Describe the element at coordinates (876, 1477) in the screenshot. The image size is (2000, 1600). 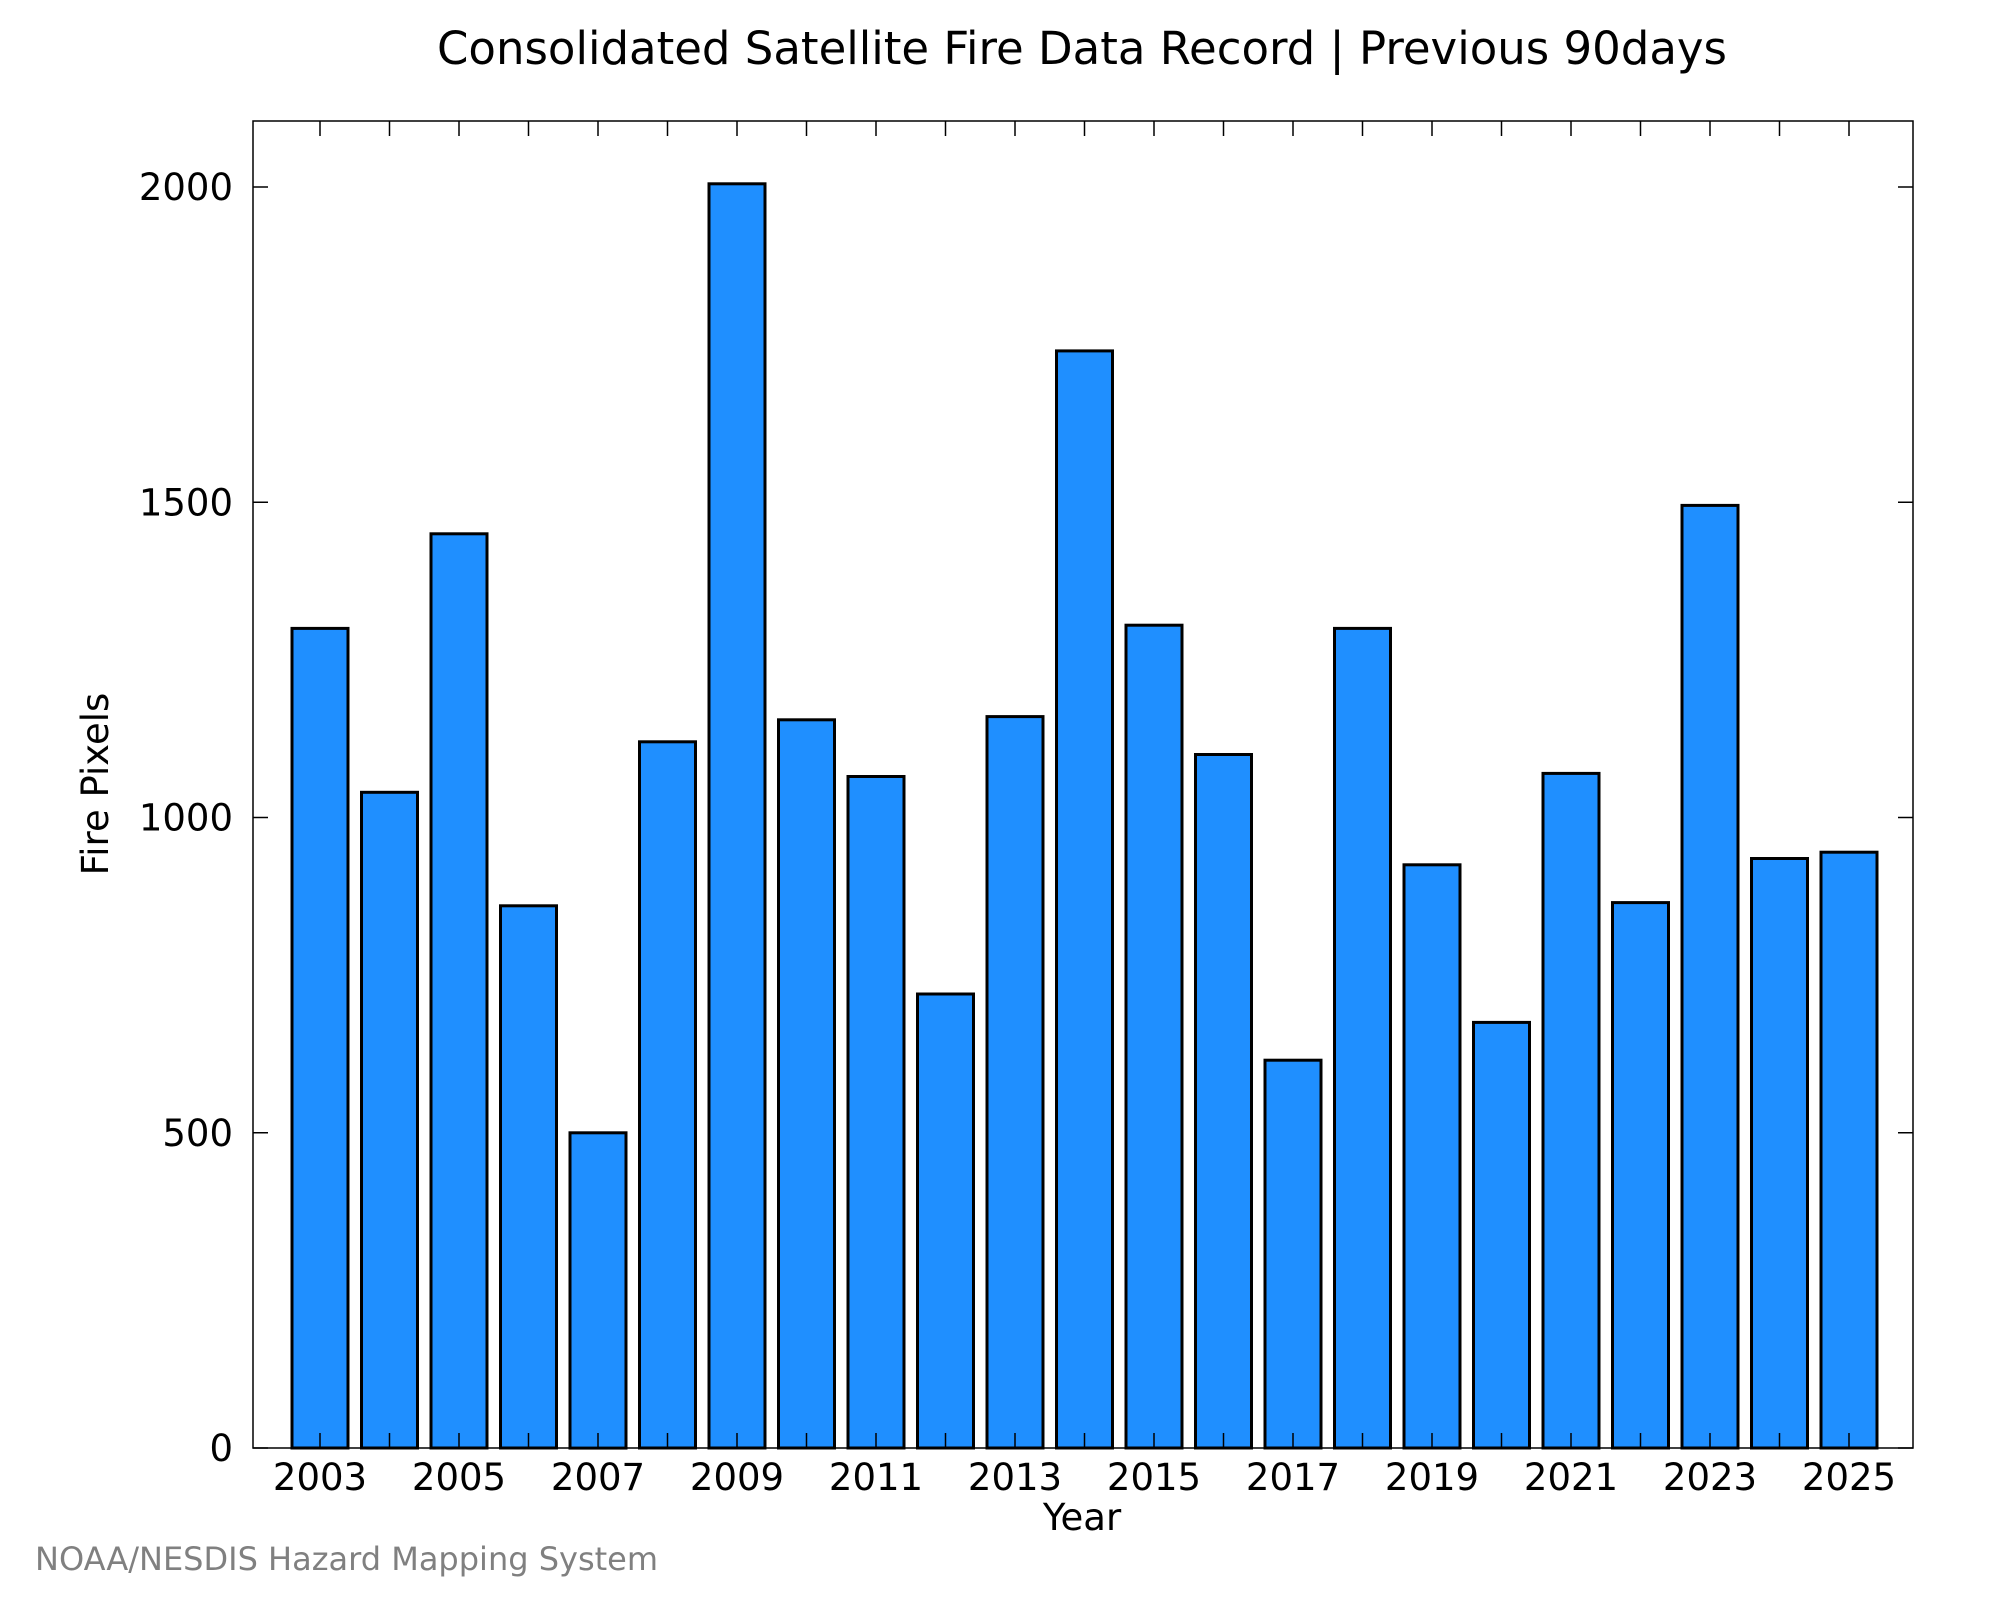
I see `x-tick-label-2011: 2011` at that location.